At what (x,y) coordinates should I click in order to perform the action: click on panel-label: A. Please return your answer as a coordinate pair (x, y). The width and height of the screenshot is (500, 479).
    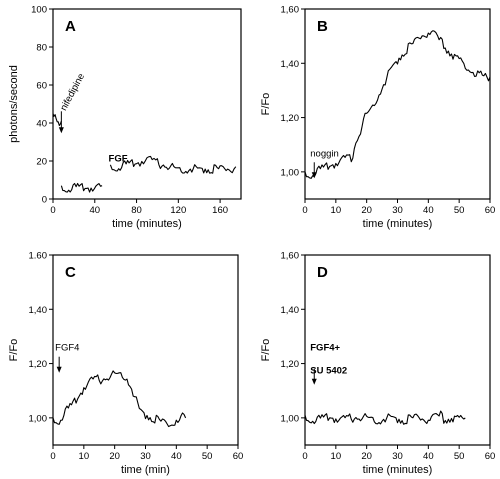
    Looking at the image, I should click on (70, 26).